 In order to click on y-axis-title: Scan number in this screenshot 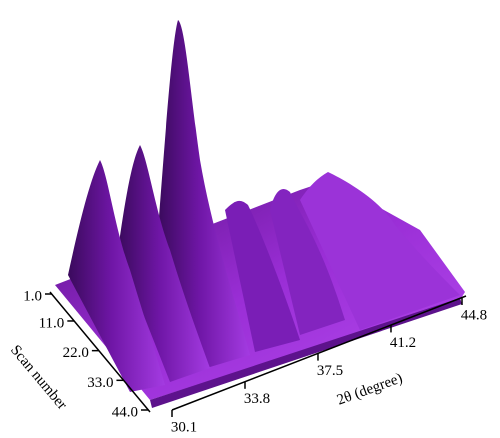, I will do `click(38, 377)`.